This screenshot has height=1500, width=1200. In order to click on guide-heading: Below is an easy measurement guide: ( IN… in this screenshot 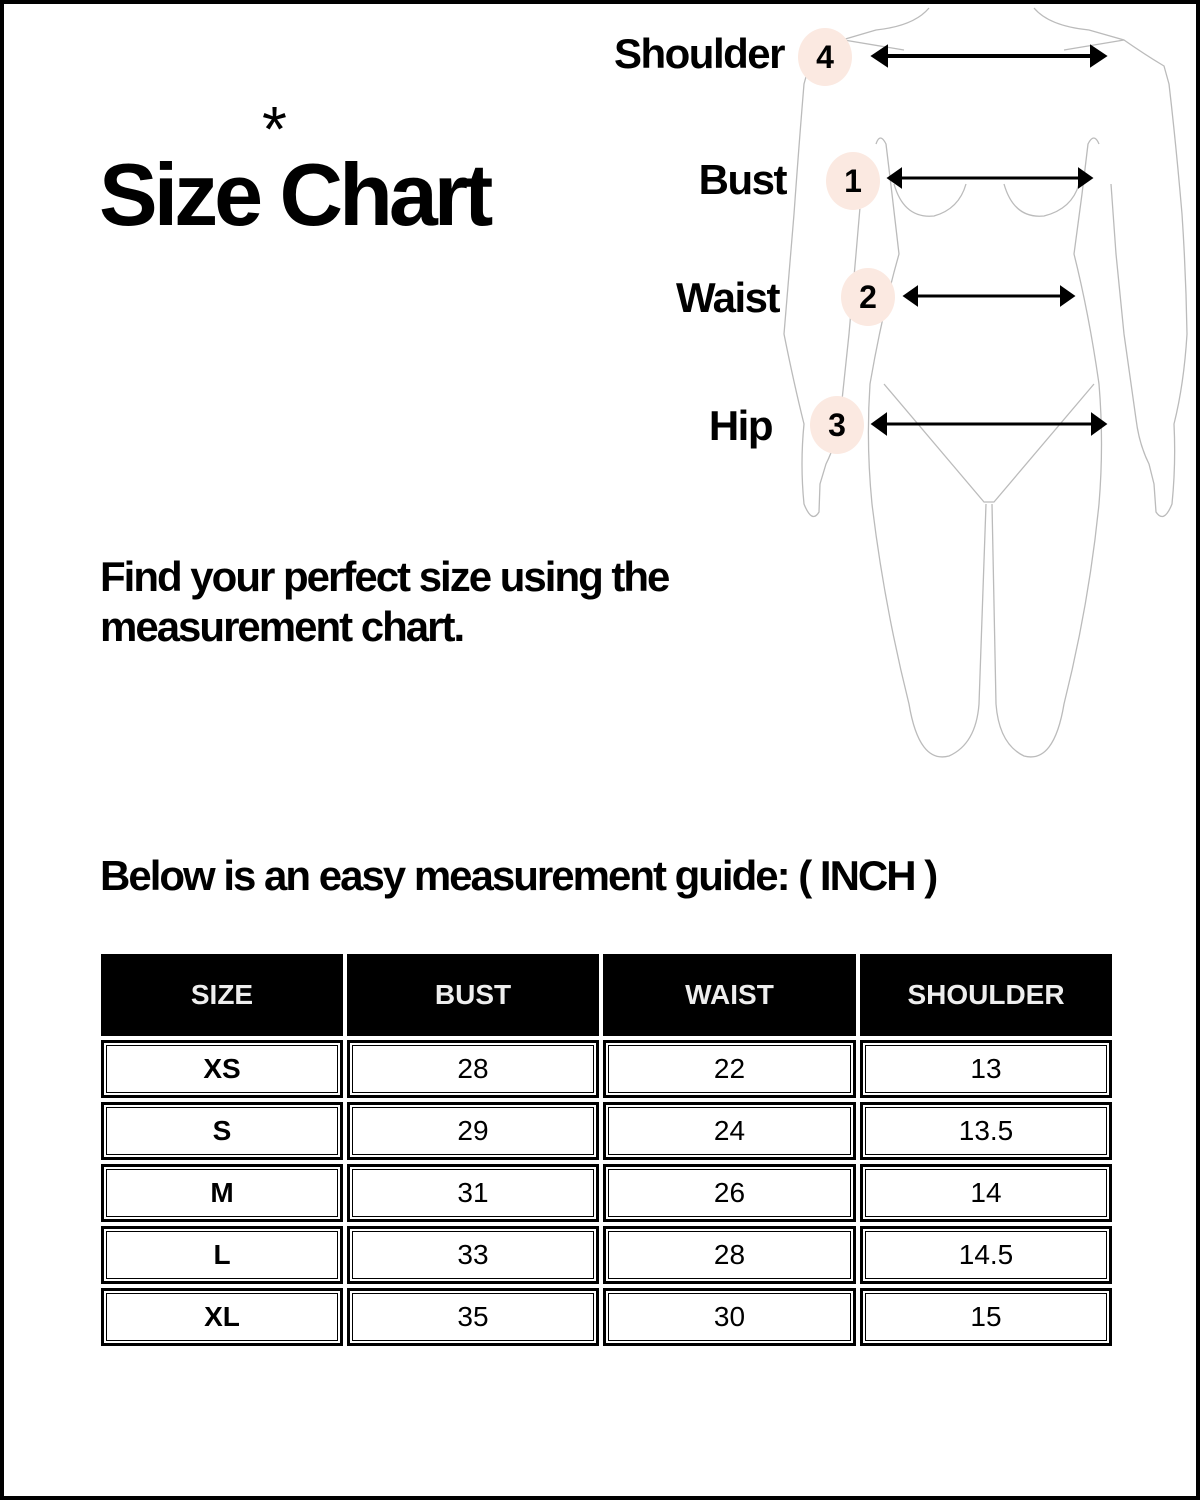, I will do `click(519, 875)`.